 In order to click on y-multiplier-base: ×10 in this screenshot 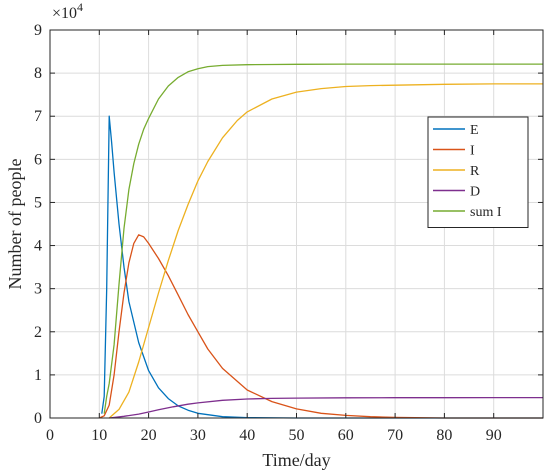, I will do `click(64, 13)`.